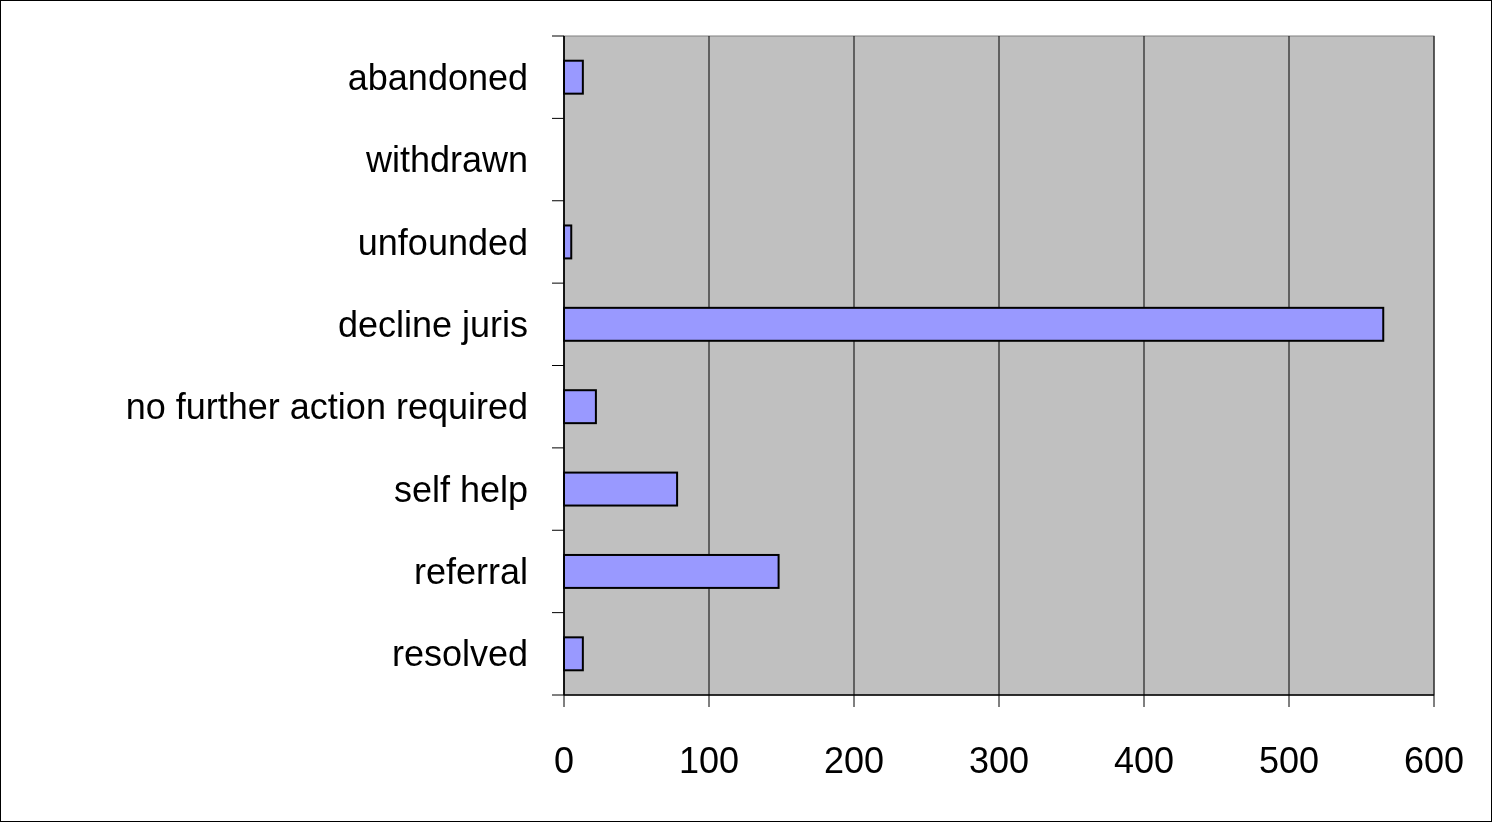 Image resolution: width=1492 pixels, height=822 pixels. I want to click on x-tick-label: 100, so click(709, 760).